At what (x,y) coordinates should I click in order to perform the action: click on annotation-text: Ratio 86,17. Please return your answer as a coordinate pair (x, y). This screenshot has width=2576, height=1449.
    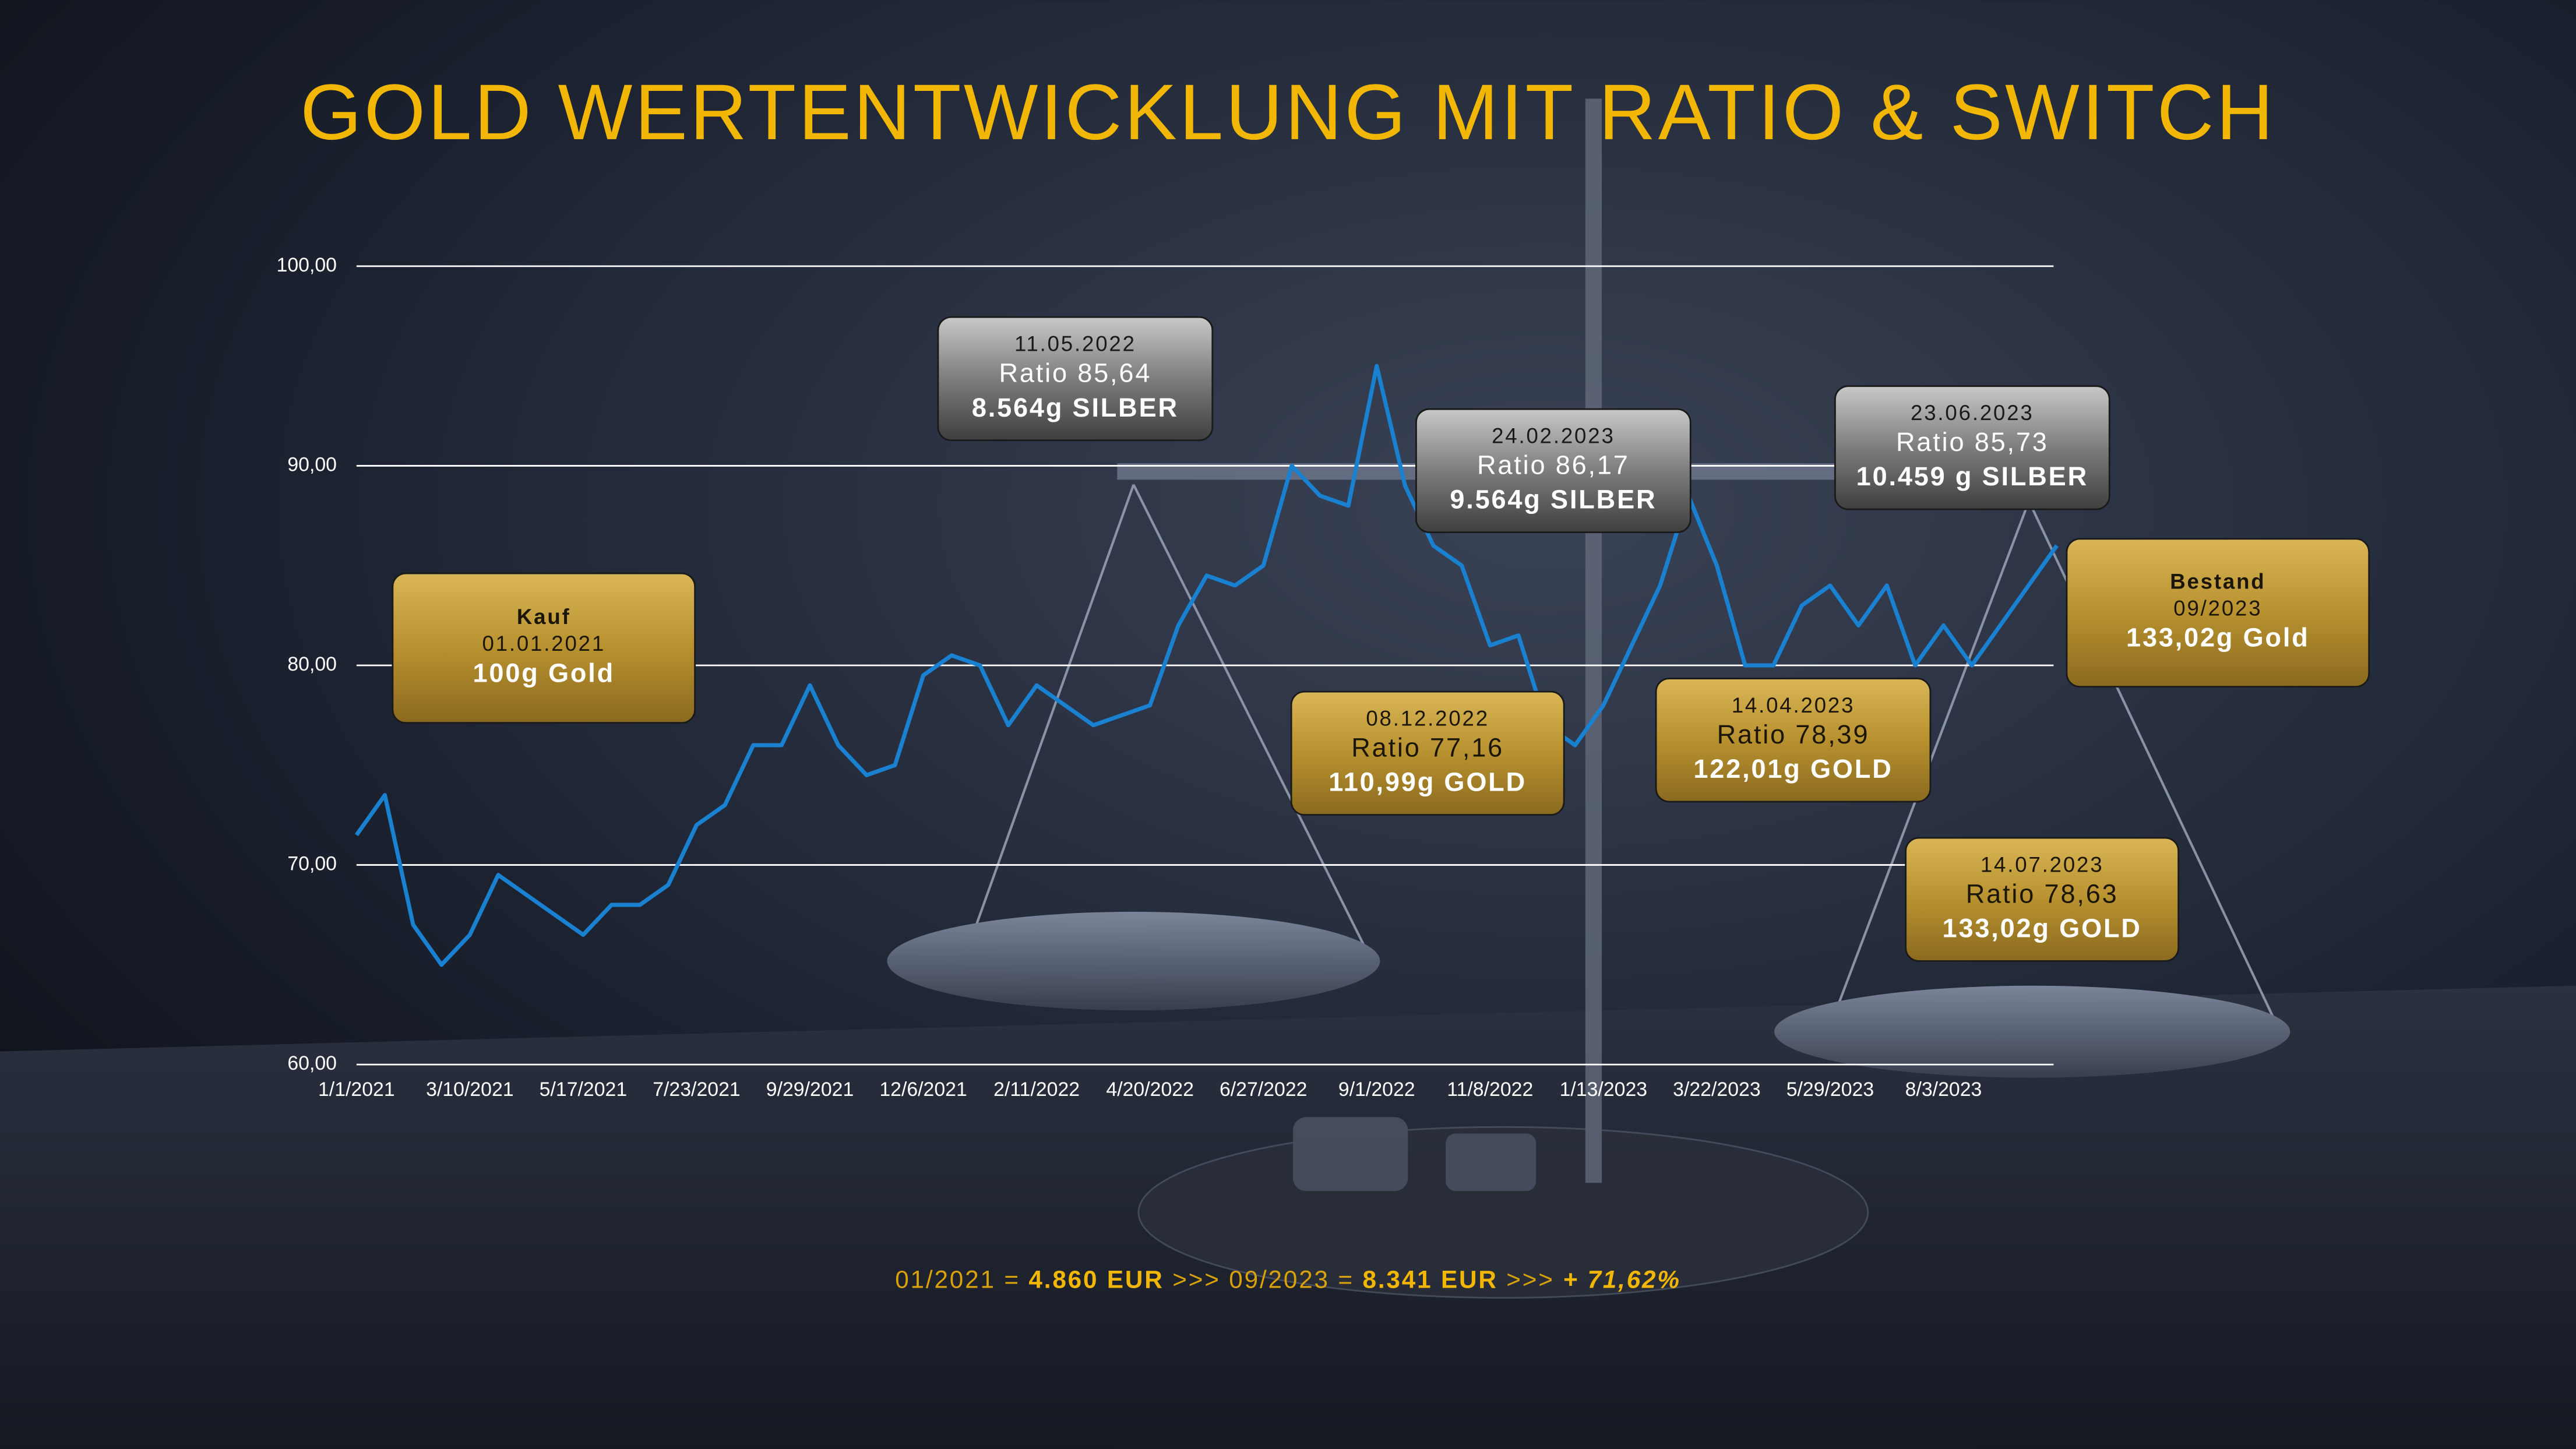
    Looking at the image, I should click on (1553, 465).